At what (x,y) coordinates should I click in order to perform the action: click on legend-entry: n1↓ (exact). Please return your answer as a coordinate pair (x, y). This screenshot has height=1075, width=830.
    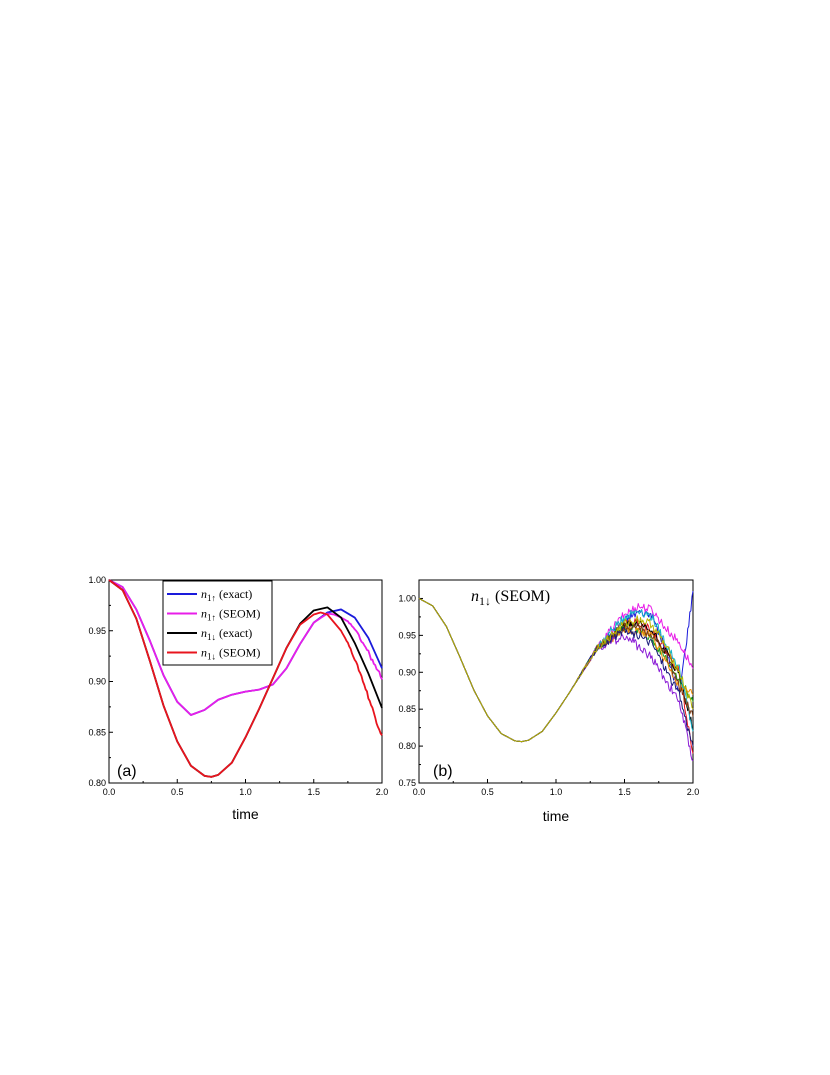
    Looking at the image, I should click on (226, 634).